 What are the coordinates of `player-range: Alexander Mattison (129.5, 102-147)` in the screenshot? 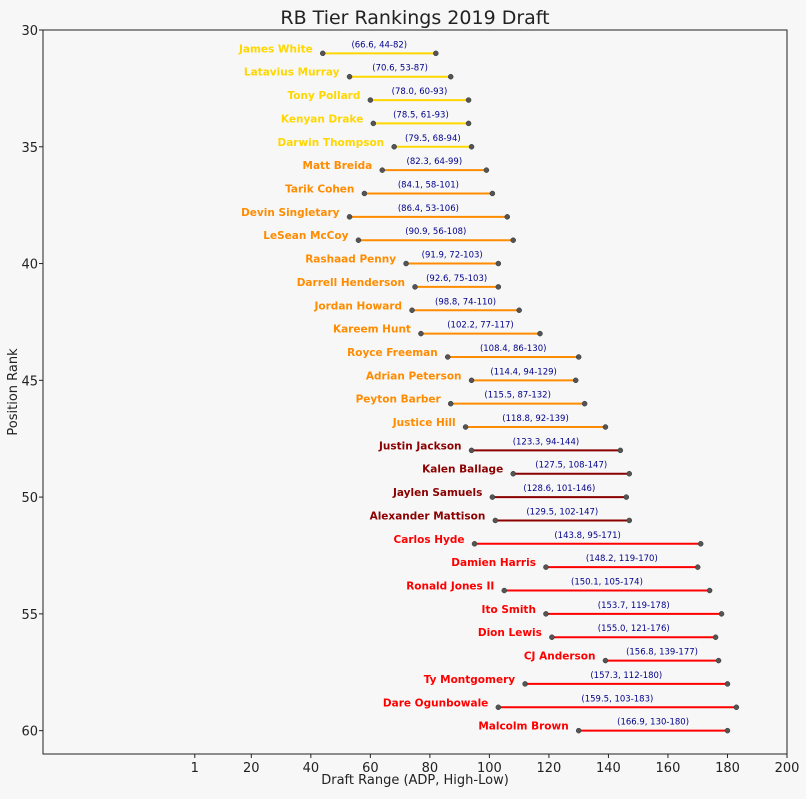 It's located at (501, 515).